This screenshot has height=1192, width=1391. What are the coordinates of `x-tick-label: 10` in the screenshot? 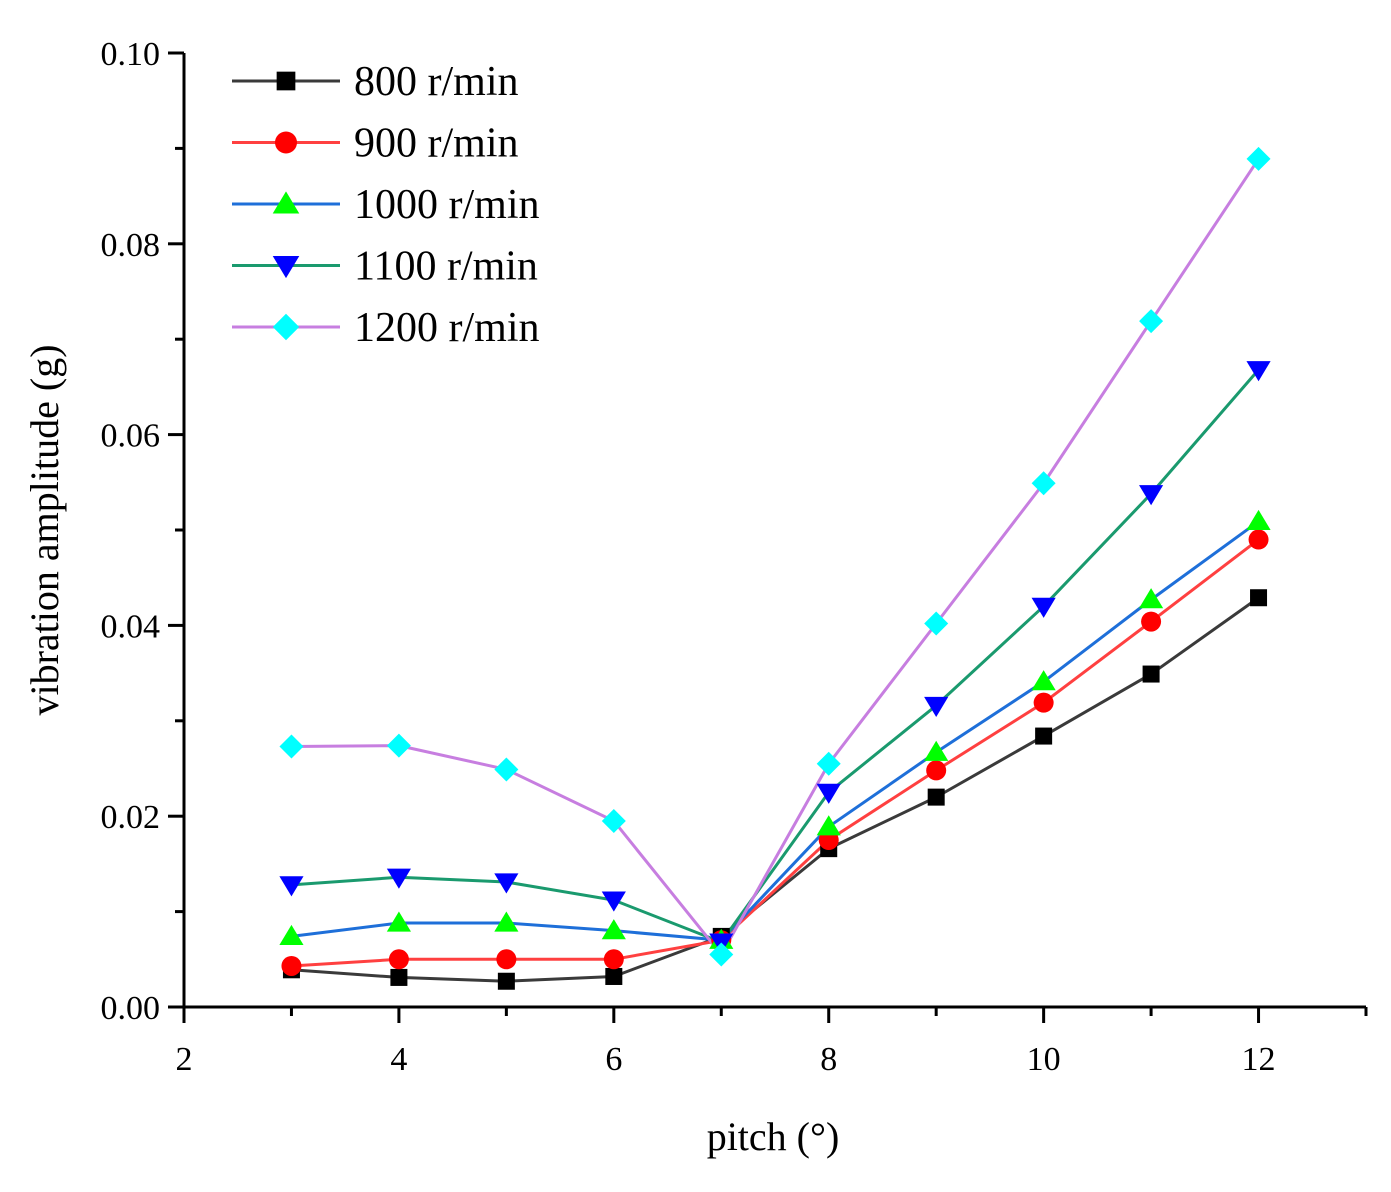 It's located at (1044, 1059).